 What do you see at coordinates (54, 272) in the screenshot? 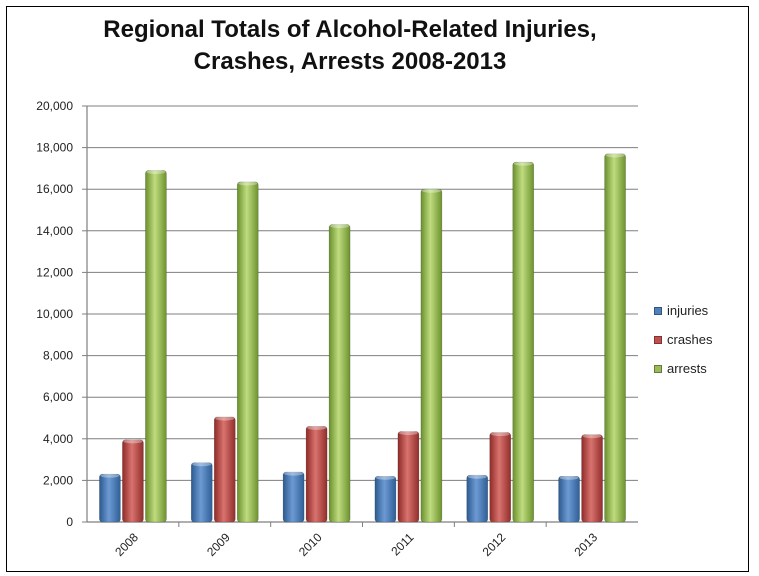
I see `y-tick-label: 12,000` at bounding box center [54, 272].